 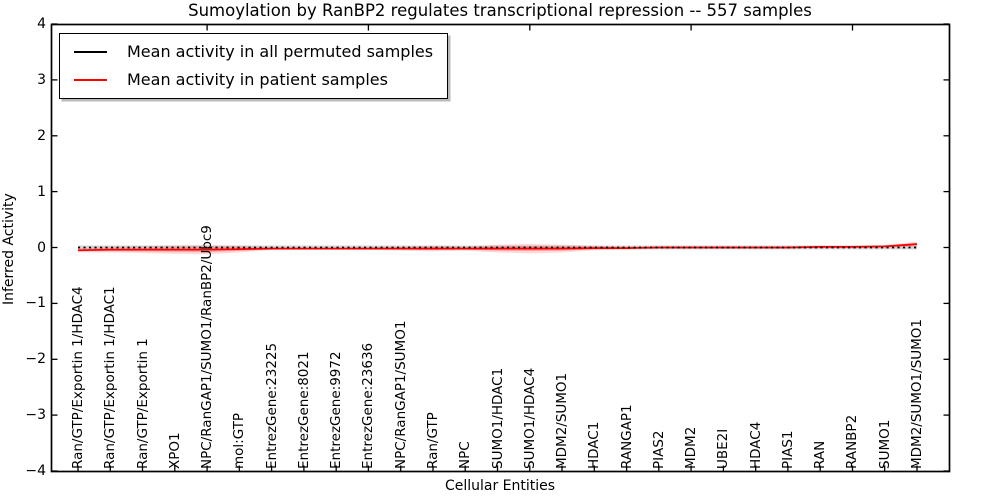 I want to click on legend-label-permuted: Mean activity in all permuted samples, so click(x=280, y=51).